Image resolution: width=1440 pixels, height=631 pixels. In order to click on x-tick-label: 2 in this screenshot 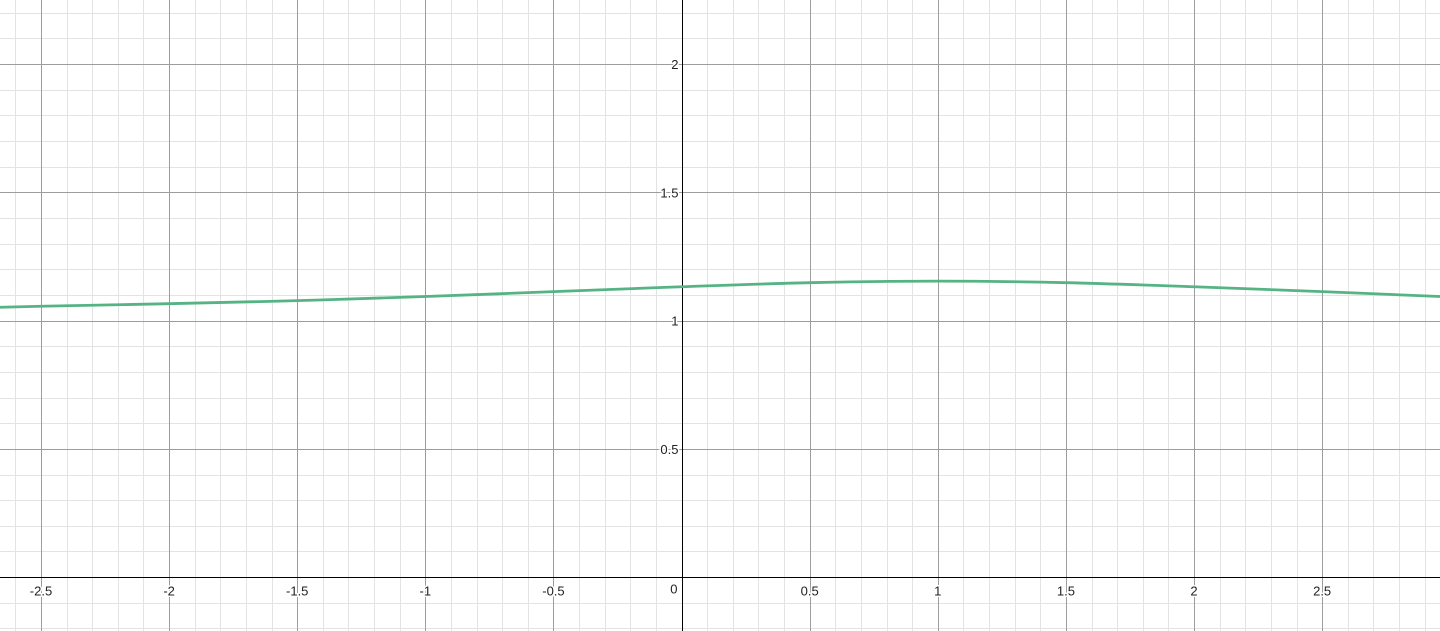, I will do `click(1193, 591)`.